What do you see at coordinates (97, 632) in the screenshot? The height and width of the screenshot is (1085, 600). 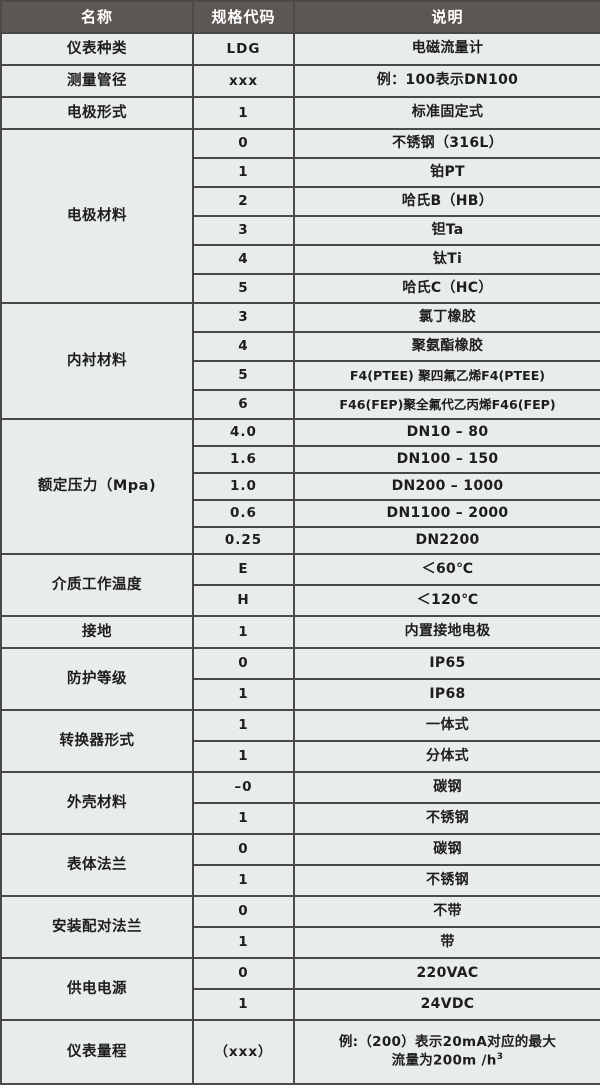 I see `row-name-cell: 接地` at bounding box center [97, 632].